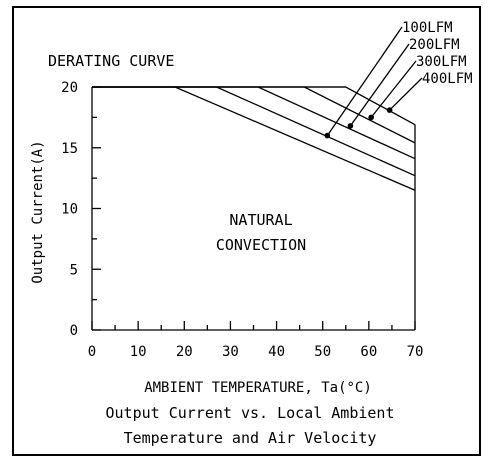  Describe the element at coordinates (415, 352) in the screenshot. I see `x-tick-label: 70` at that location.